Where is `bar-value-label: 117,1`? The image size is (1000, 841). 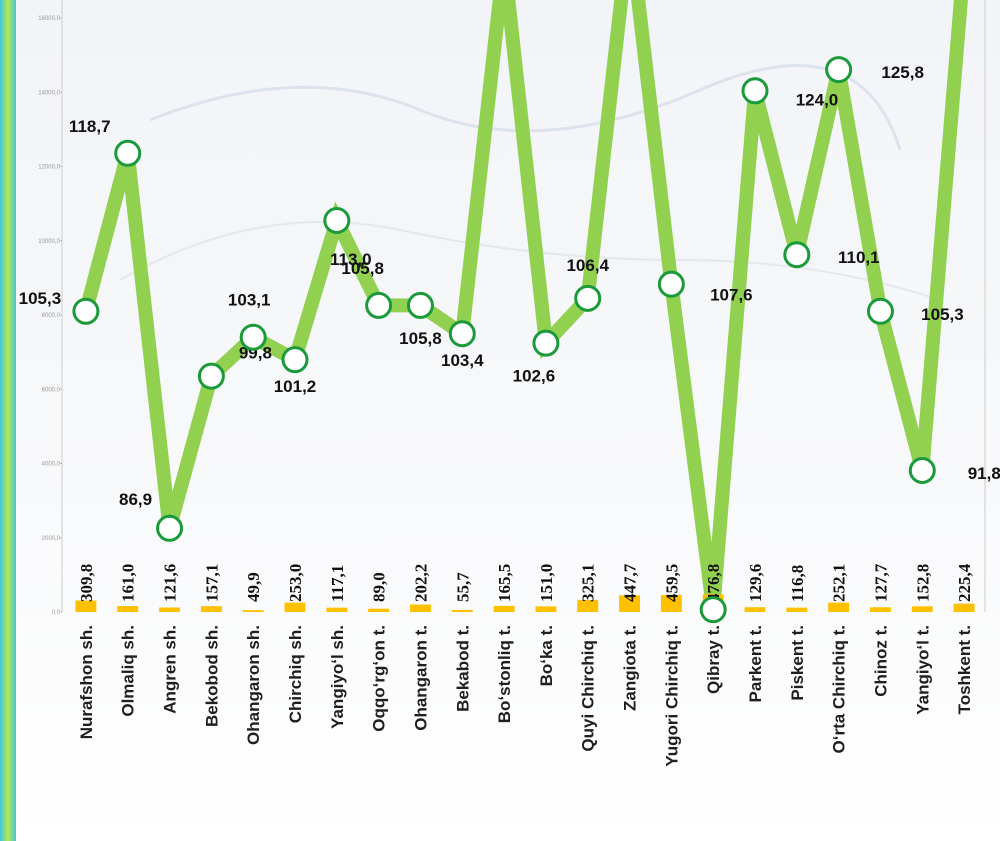
bar-value-label: 117,1 is located at coordinates (337, 583).